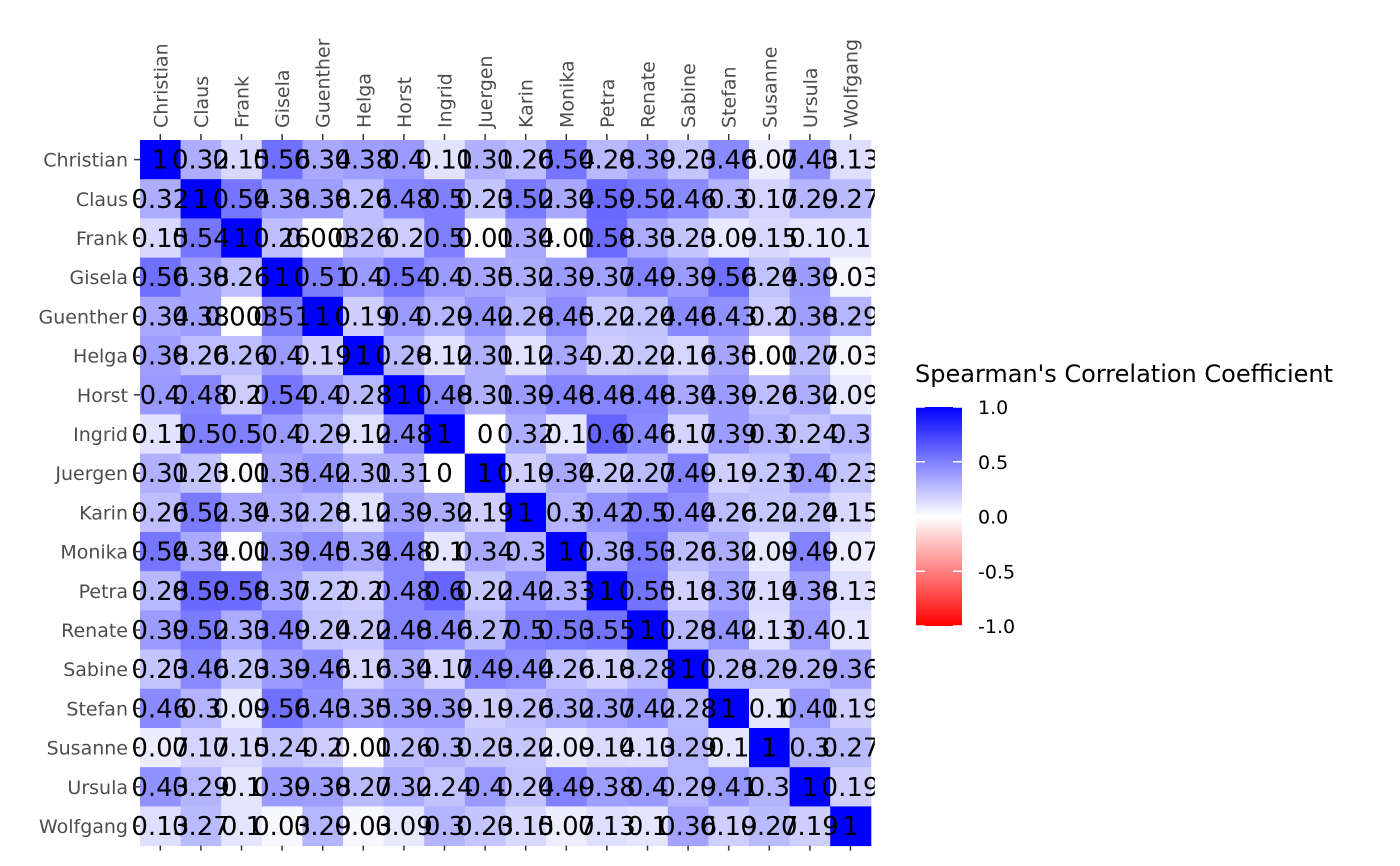  I want to click on heatmap-cell-label: 1, so click(810, 788).